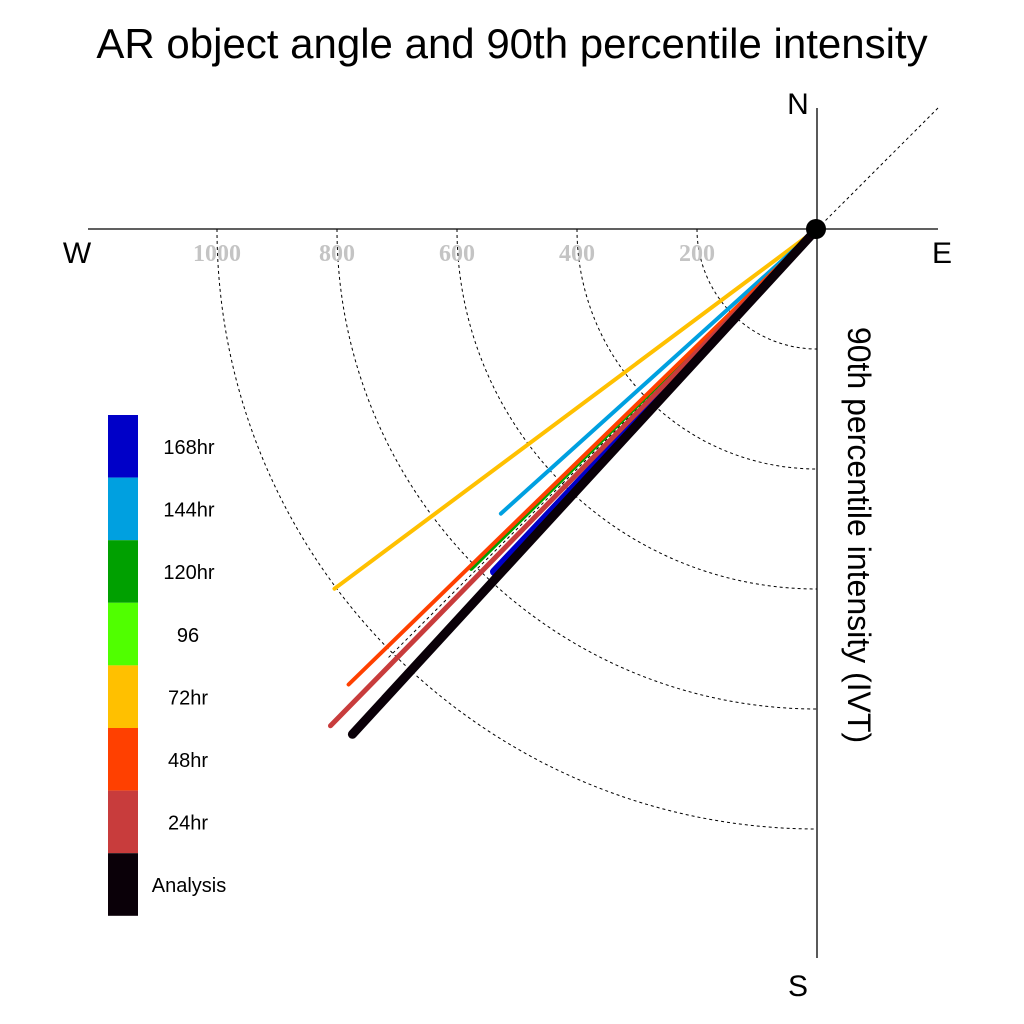 This screenshot has height=1024, width=1024. Describe the element at coordinates (577, 254) in the screenshot. I see `ring-label-400: 400` at that location.